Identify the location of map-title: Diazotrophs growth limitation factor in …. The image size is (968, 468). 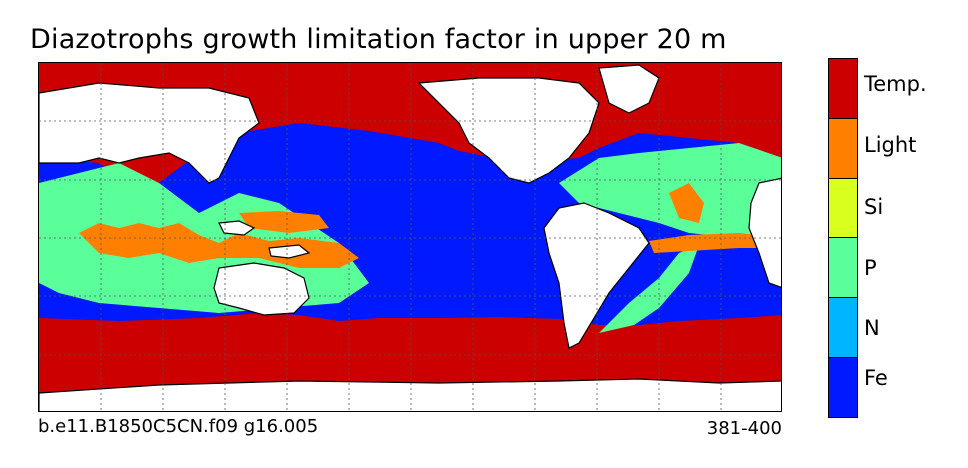
(378, 39).